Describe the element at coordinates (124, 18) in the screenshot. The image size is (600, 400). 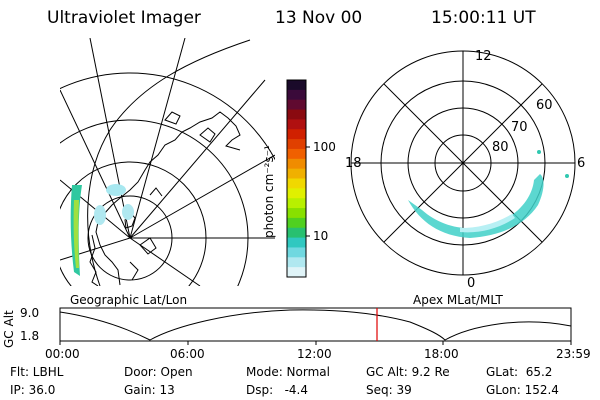
I see `instrument-title: Ultraviolet Imager` at that location.